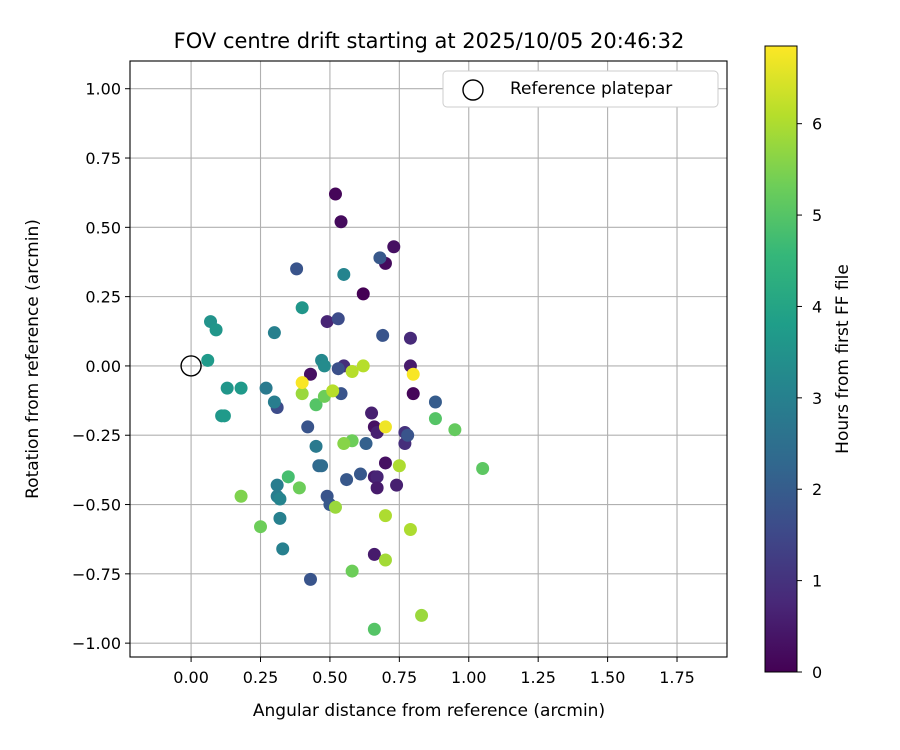 Image resolution: width=900 pixels, height=750 pixels. I want to click on colorbar-tick-label: 0, so click(817, 672).